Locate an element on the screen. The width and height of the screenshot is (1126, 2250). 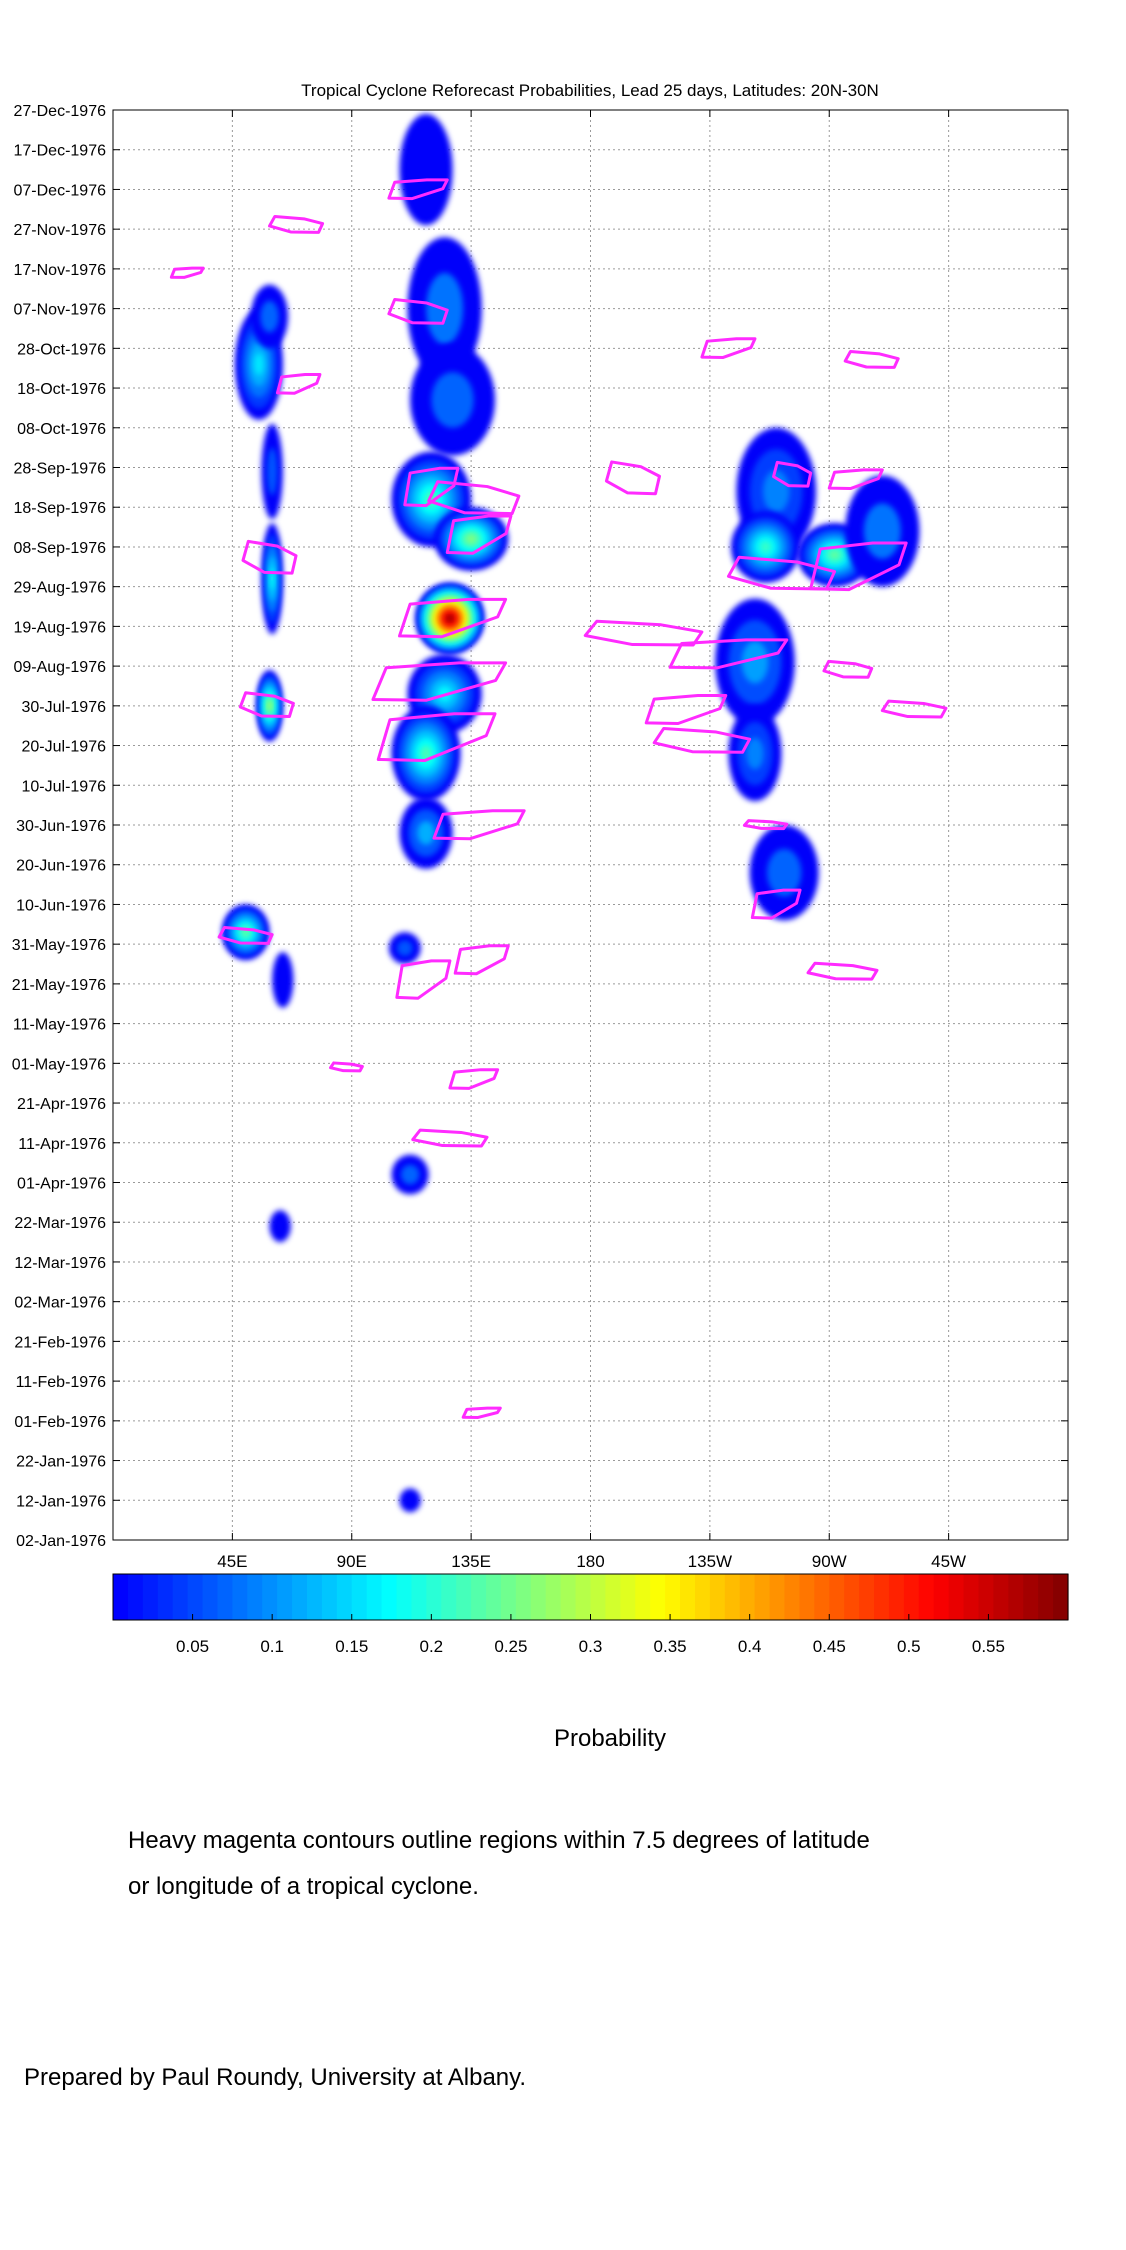
y-tick-label: 02-Mar-1976 is located at coordinates (60, 1303).